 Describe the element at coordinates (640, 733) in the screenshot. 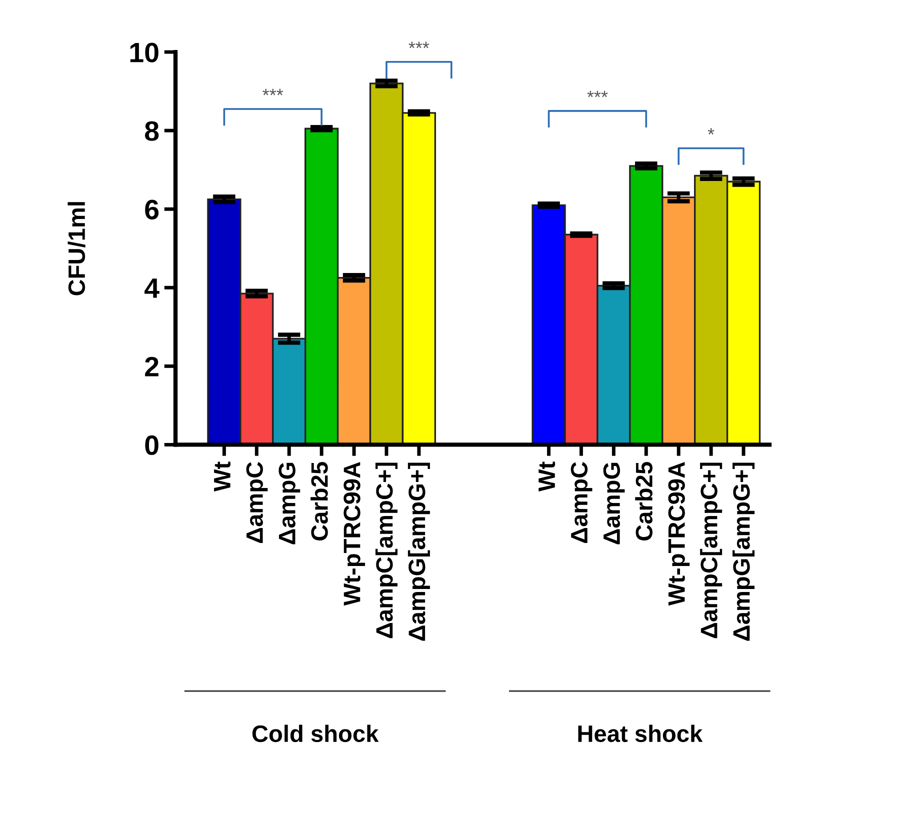

I see `text: Heat shock` at that location.